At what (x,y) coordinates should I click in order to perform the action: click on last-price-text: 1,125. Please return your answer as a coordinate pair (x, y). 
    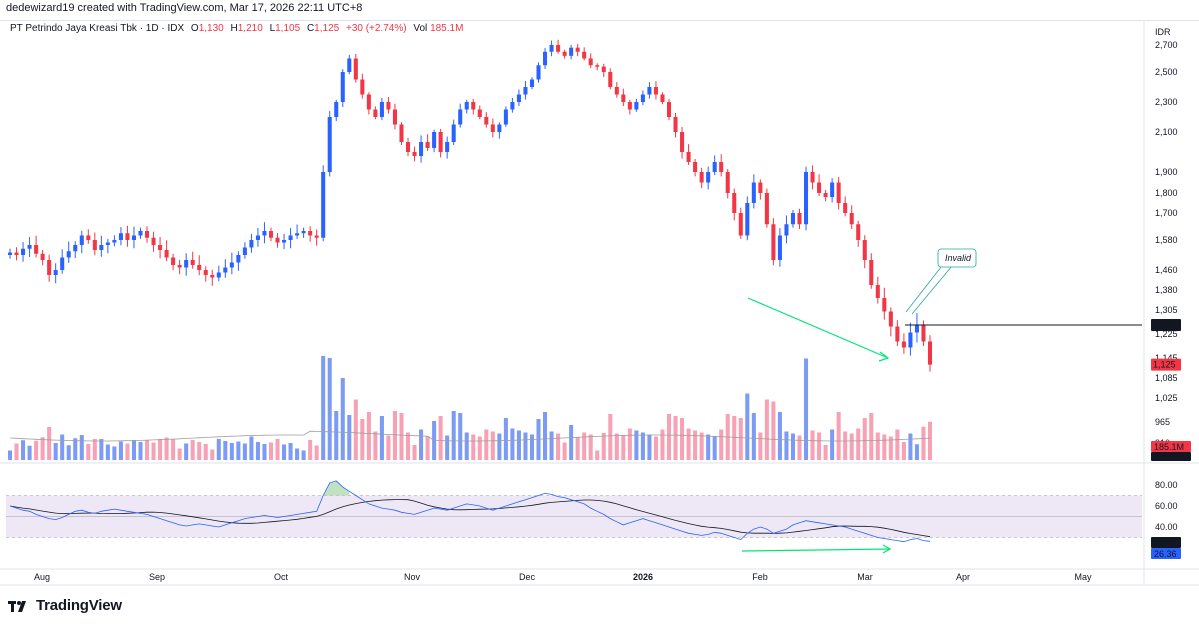
    Looking at the image, I should click on (1164, 365).